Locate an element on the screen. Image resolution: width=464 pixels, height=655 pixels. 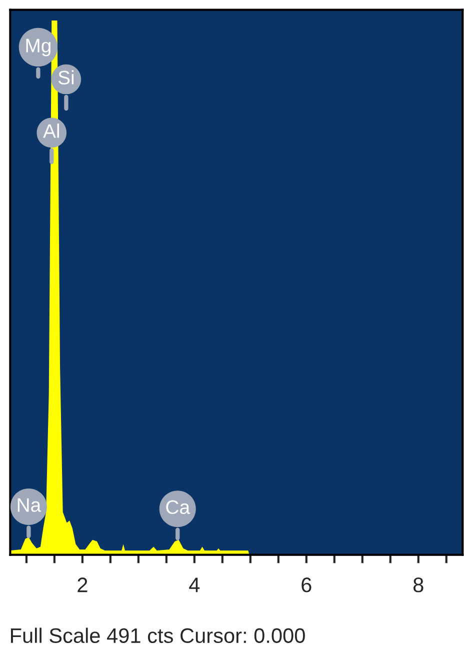
text: Full Scale 491 cts Cursor: 0.000 is located at coordinates (157, 636).